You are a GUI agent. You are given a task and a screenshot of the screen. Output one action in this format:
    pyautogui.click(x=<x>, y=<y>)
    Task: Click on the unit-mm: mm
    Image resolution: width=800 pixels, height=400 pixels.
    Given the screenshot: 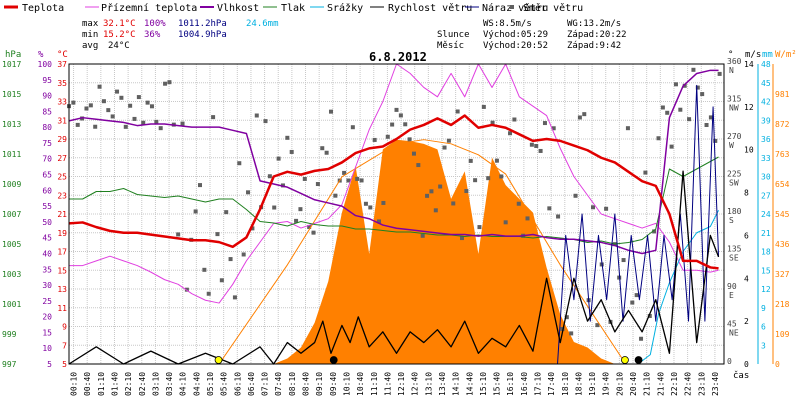 What is the action you would take?
    pyautogui.click(x=767, y=55)
    